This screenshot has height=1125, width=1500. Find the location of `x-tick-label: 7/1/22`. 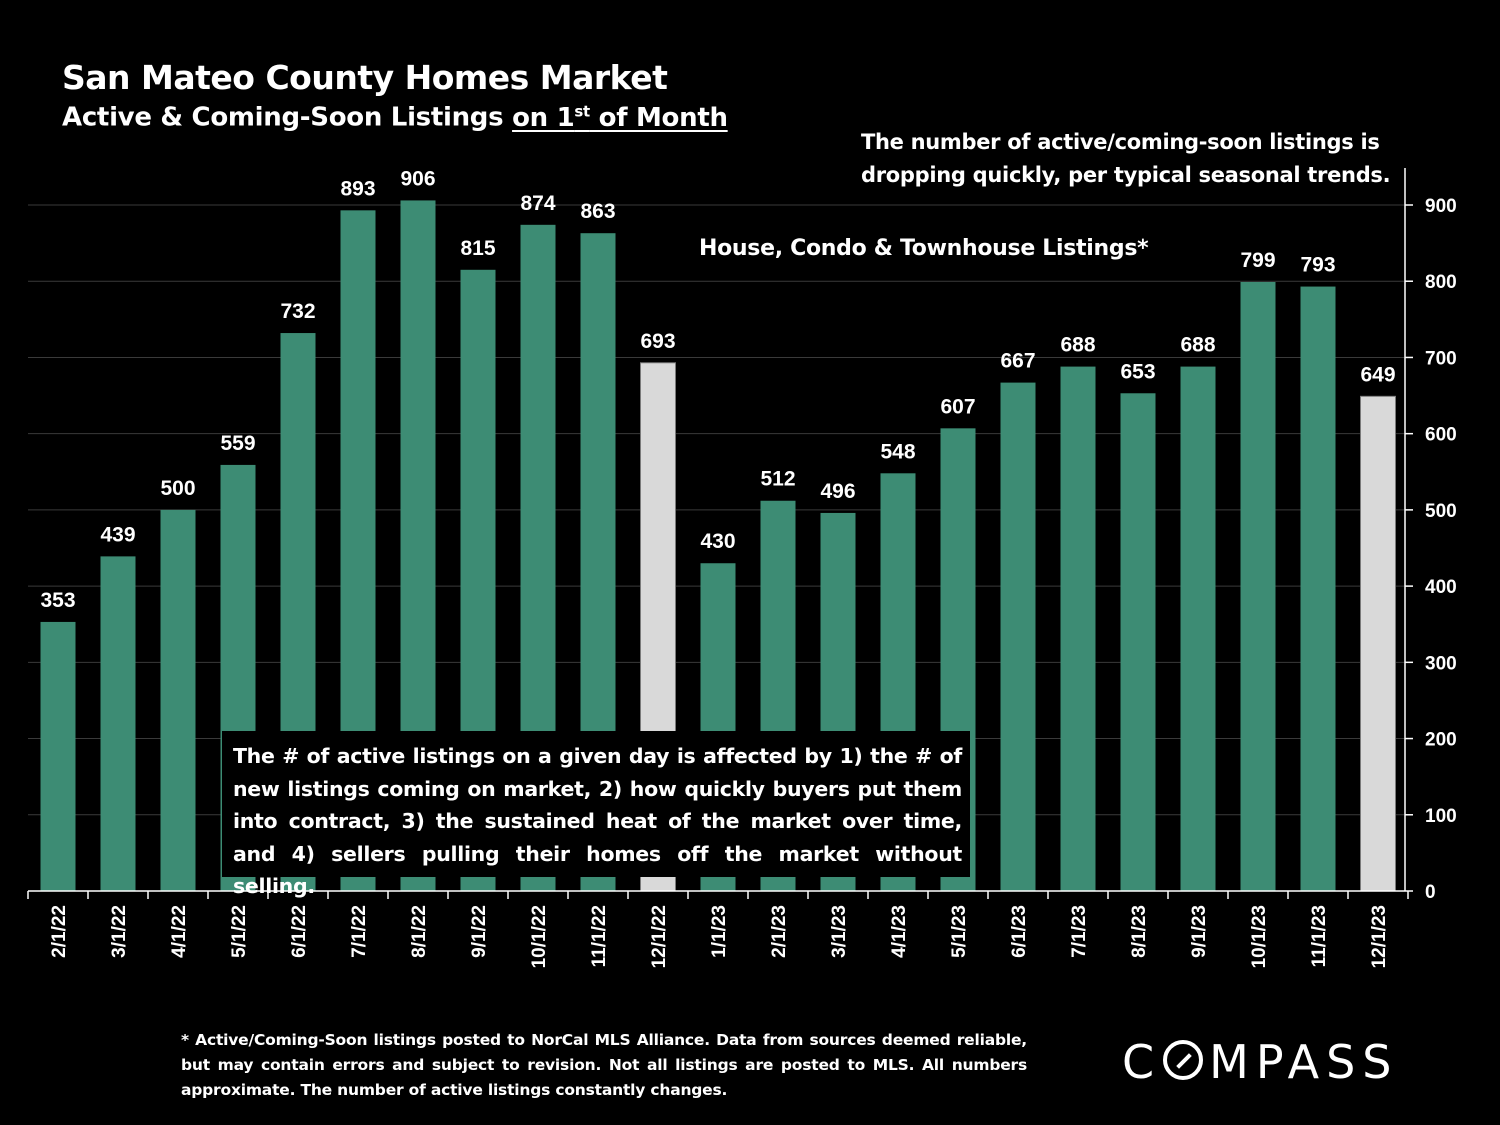

x-tick-label: 7/1/22 is located at coordinates (359, 931).